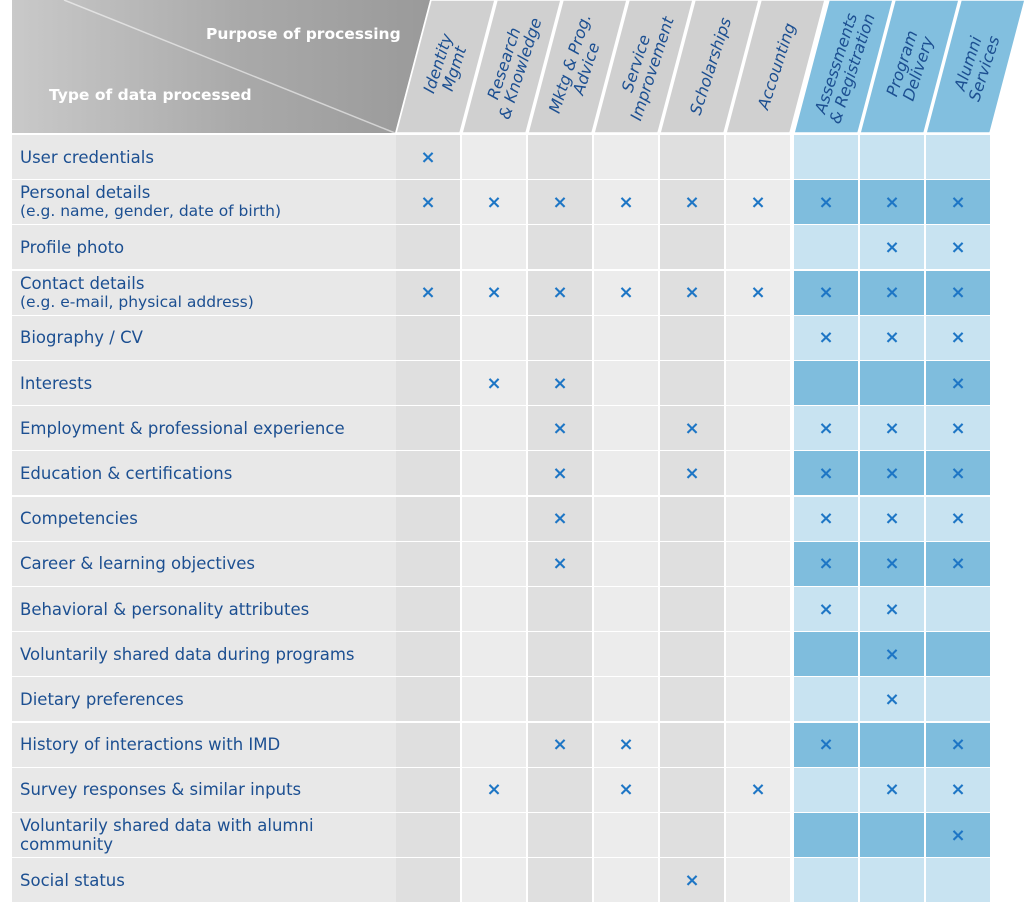 The width and height of the screenshot is (1024, 902). Describe the element at coordinates (87, 157) in the screenshot. I see `row-label-text: User credentials` at that location.